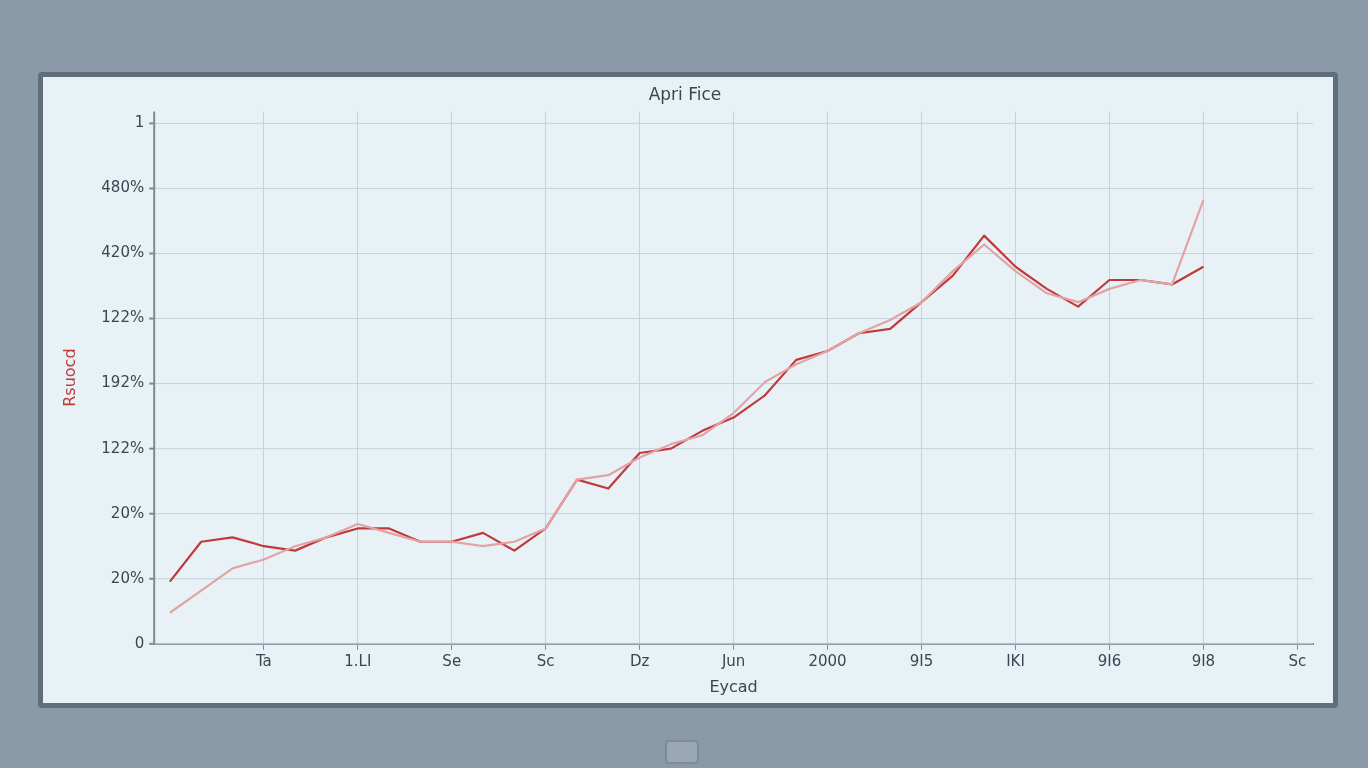 Image resolution: width=1368 pixels, height=768 pixels. Describe the element at coordinates (123, 187) in the screenshot. I see `text: 480%` at that location.